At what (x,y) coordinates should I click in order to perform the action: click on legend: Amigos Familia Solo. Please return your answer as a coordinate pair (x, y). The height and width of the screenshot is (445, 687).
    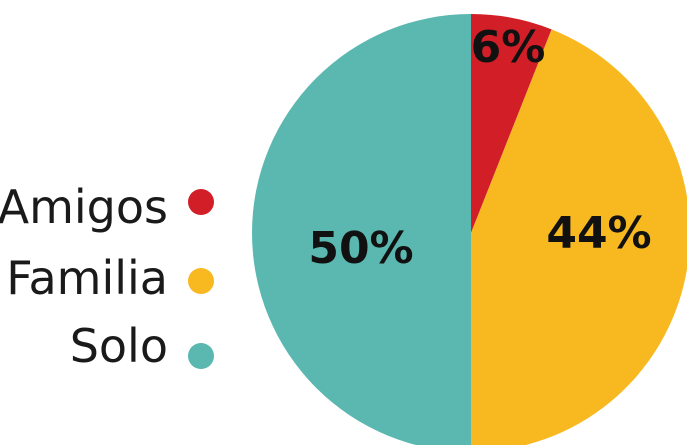
    Looking at the image, I should click on (107, 276).